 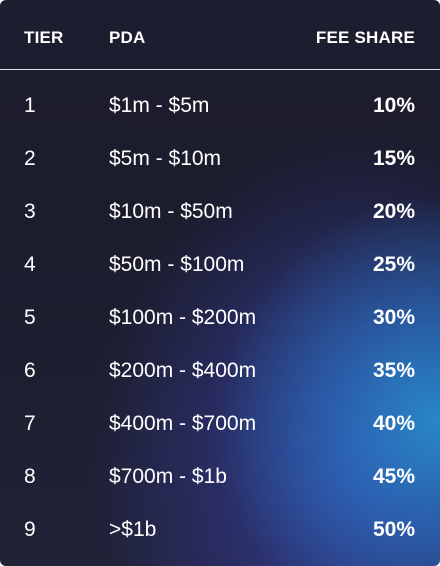 I want to click on tier-cell: 9, so click(x=30, y=529).